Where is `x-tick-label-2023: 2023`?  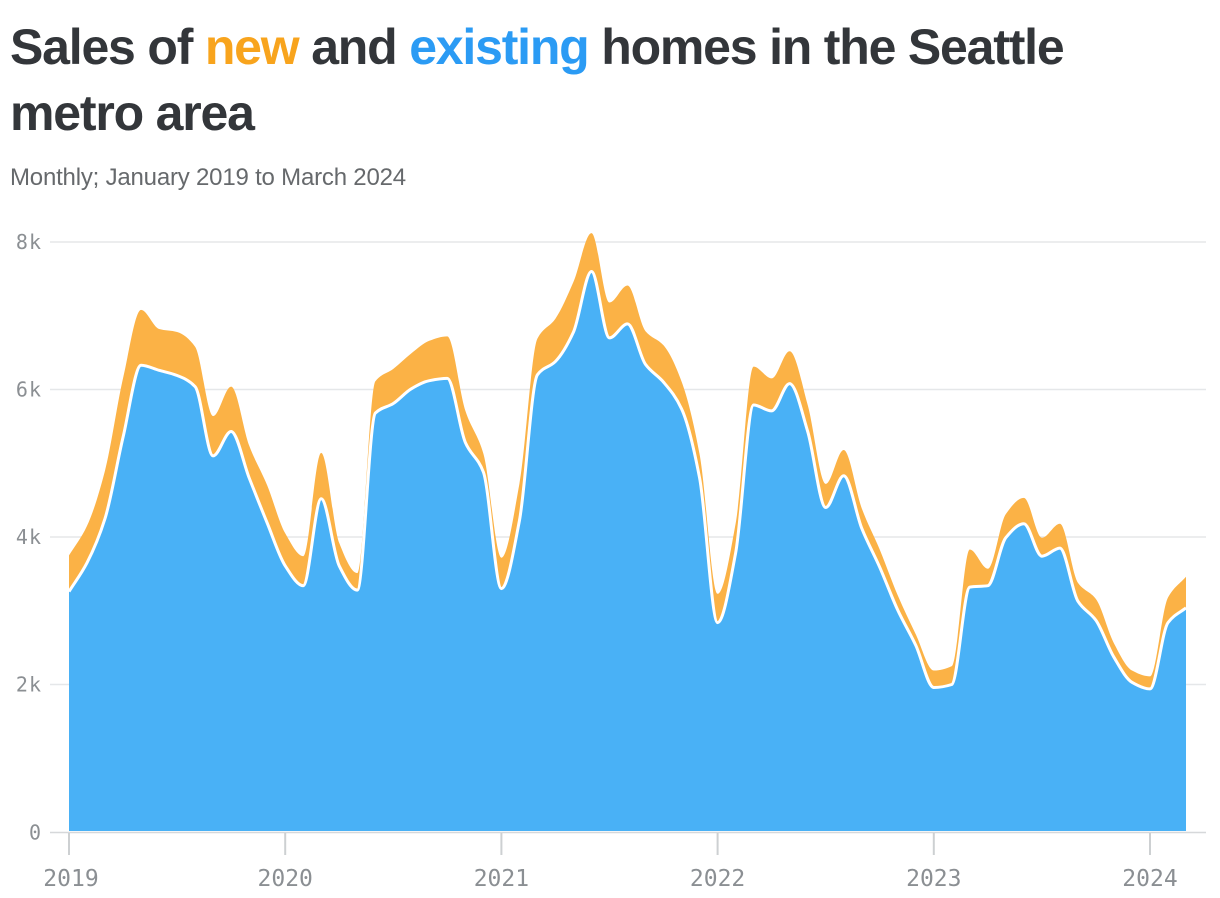
x-tick-label-2023: 2023 is located at coordinates (933, 879).